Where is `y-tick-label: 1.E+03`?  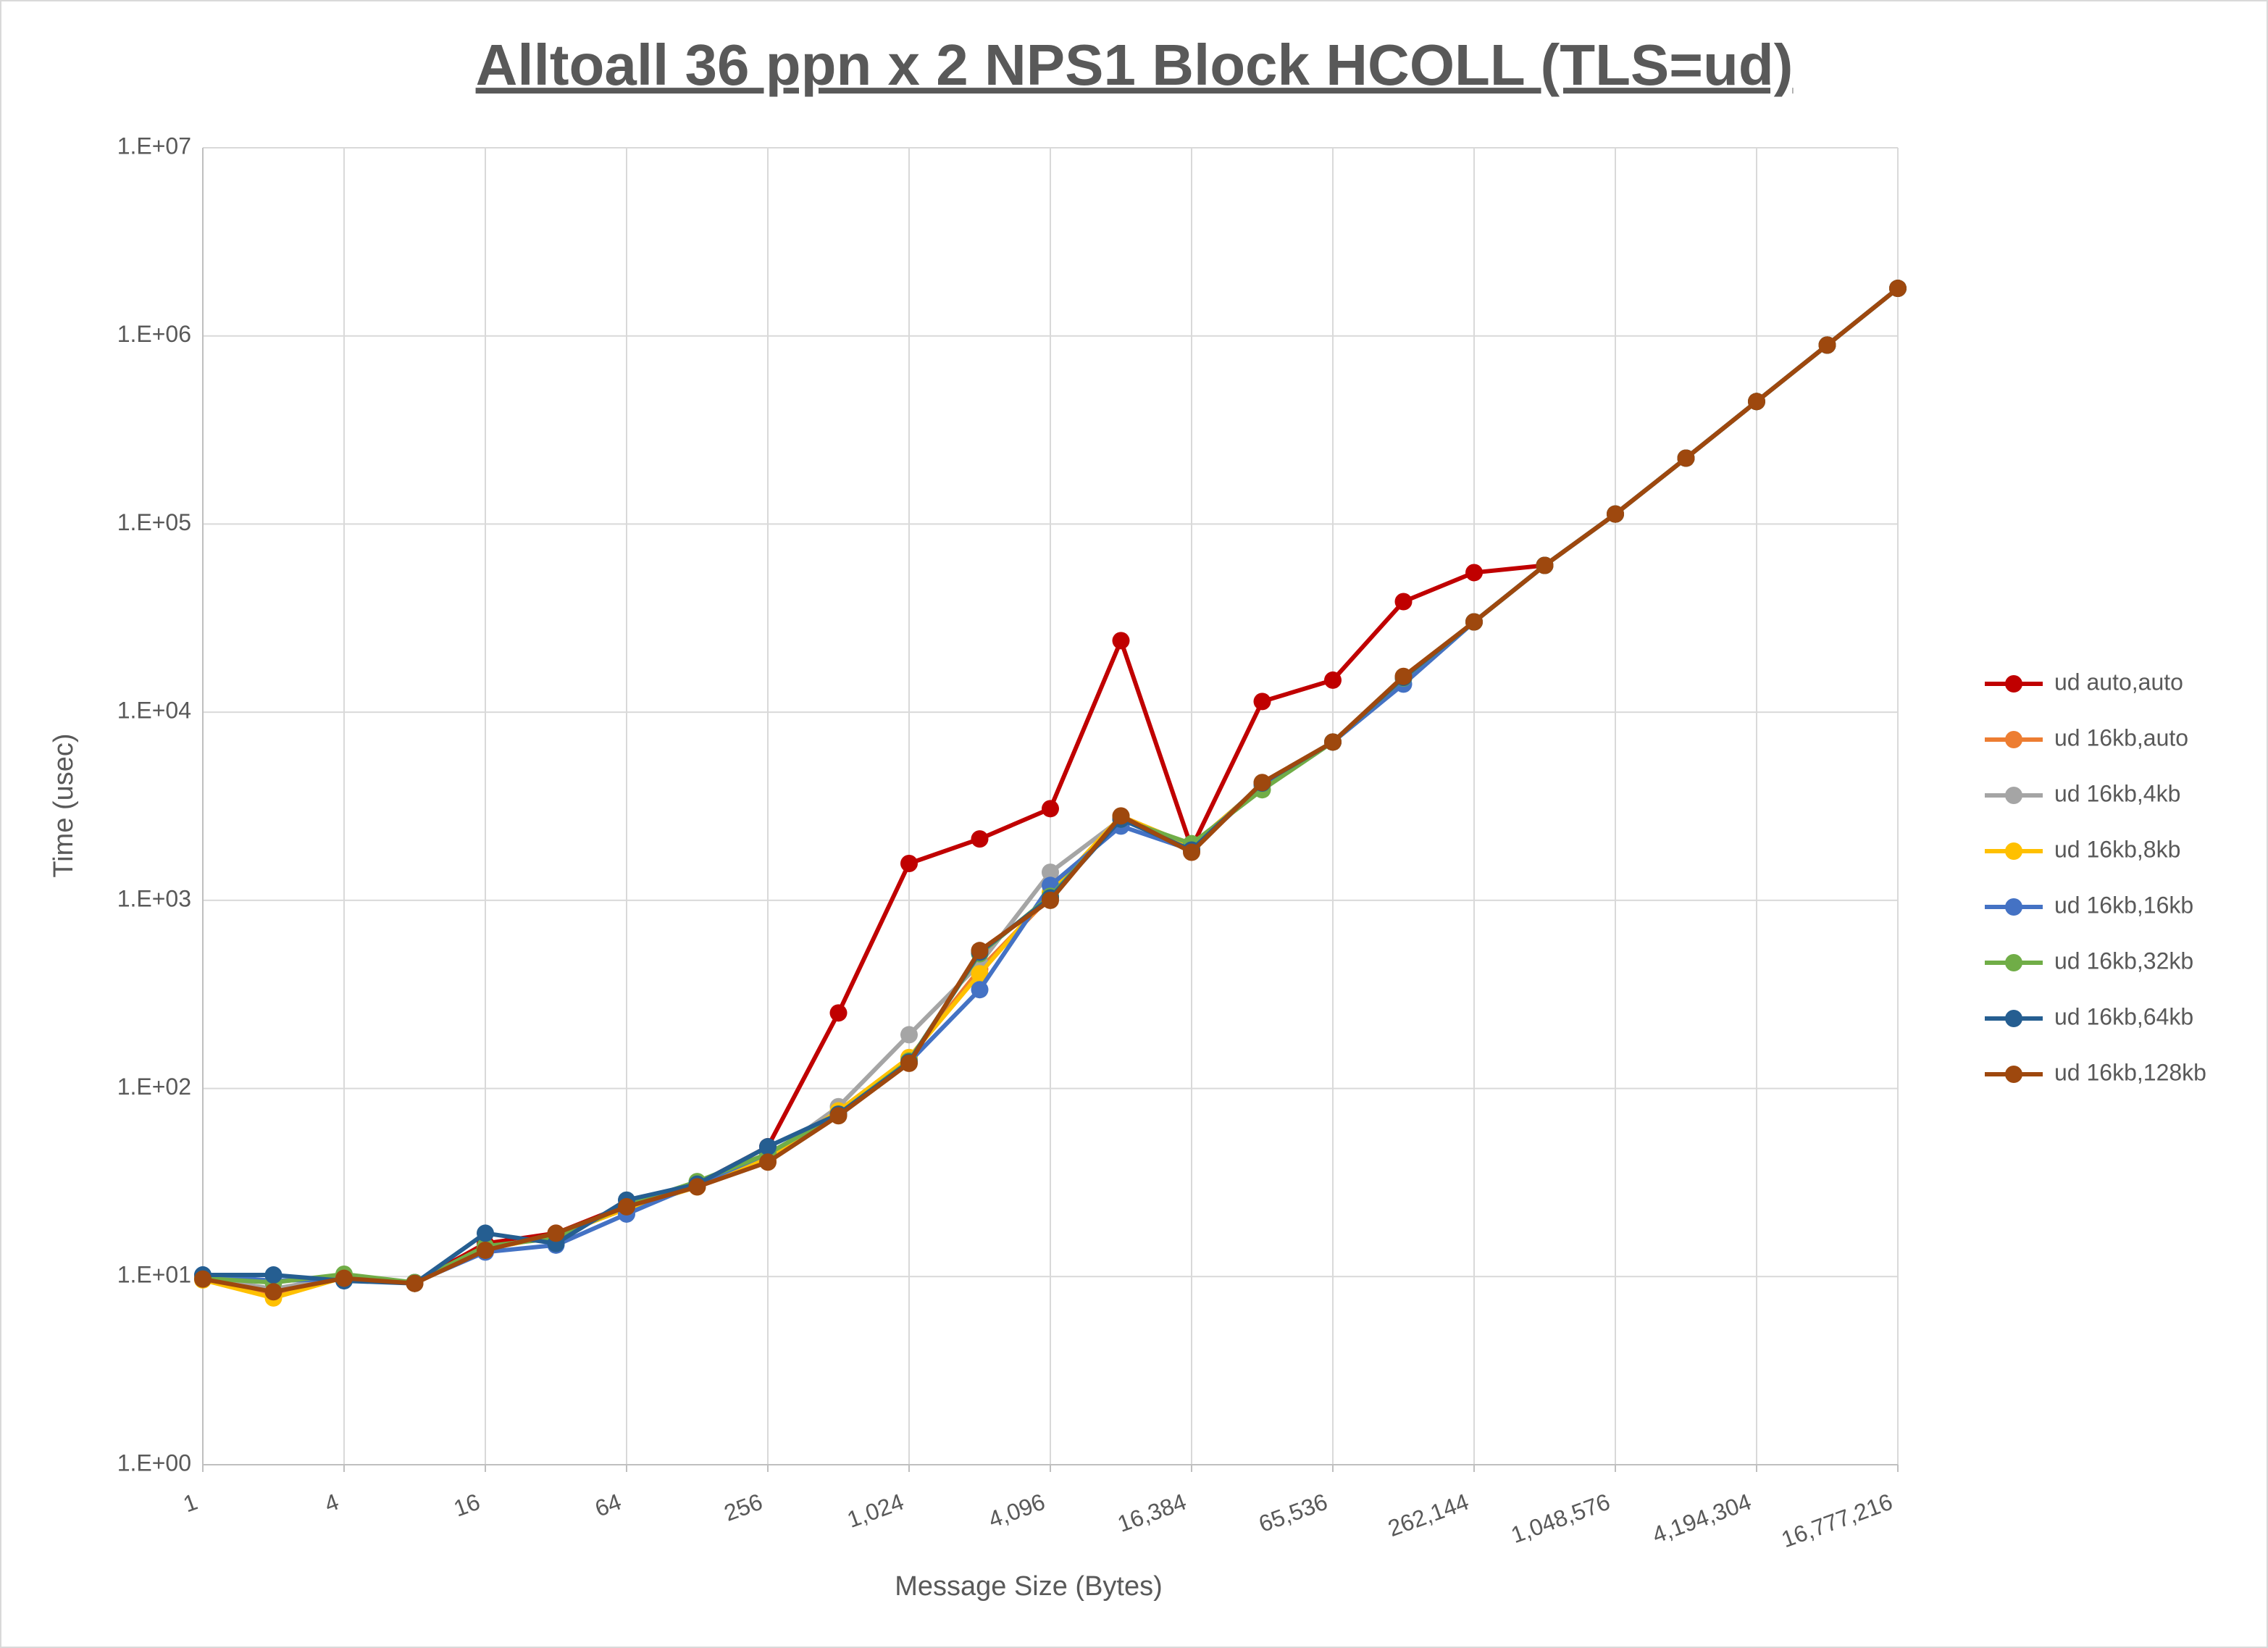
y-tick-label: 1.E+03 is located at coordinates (154, 898).